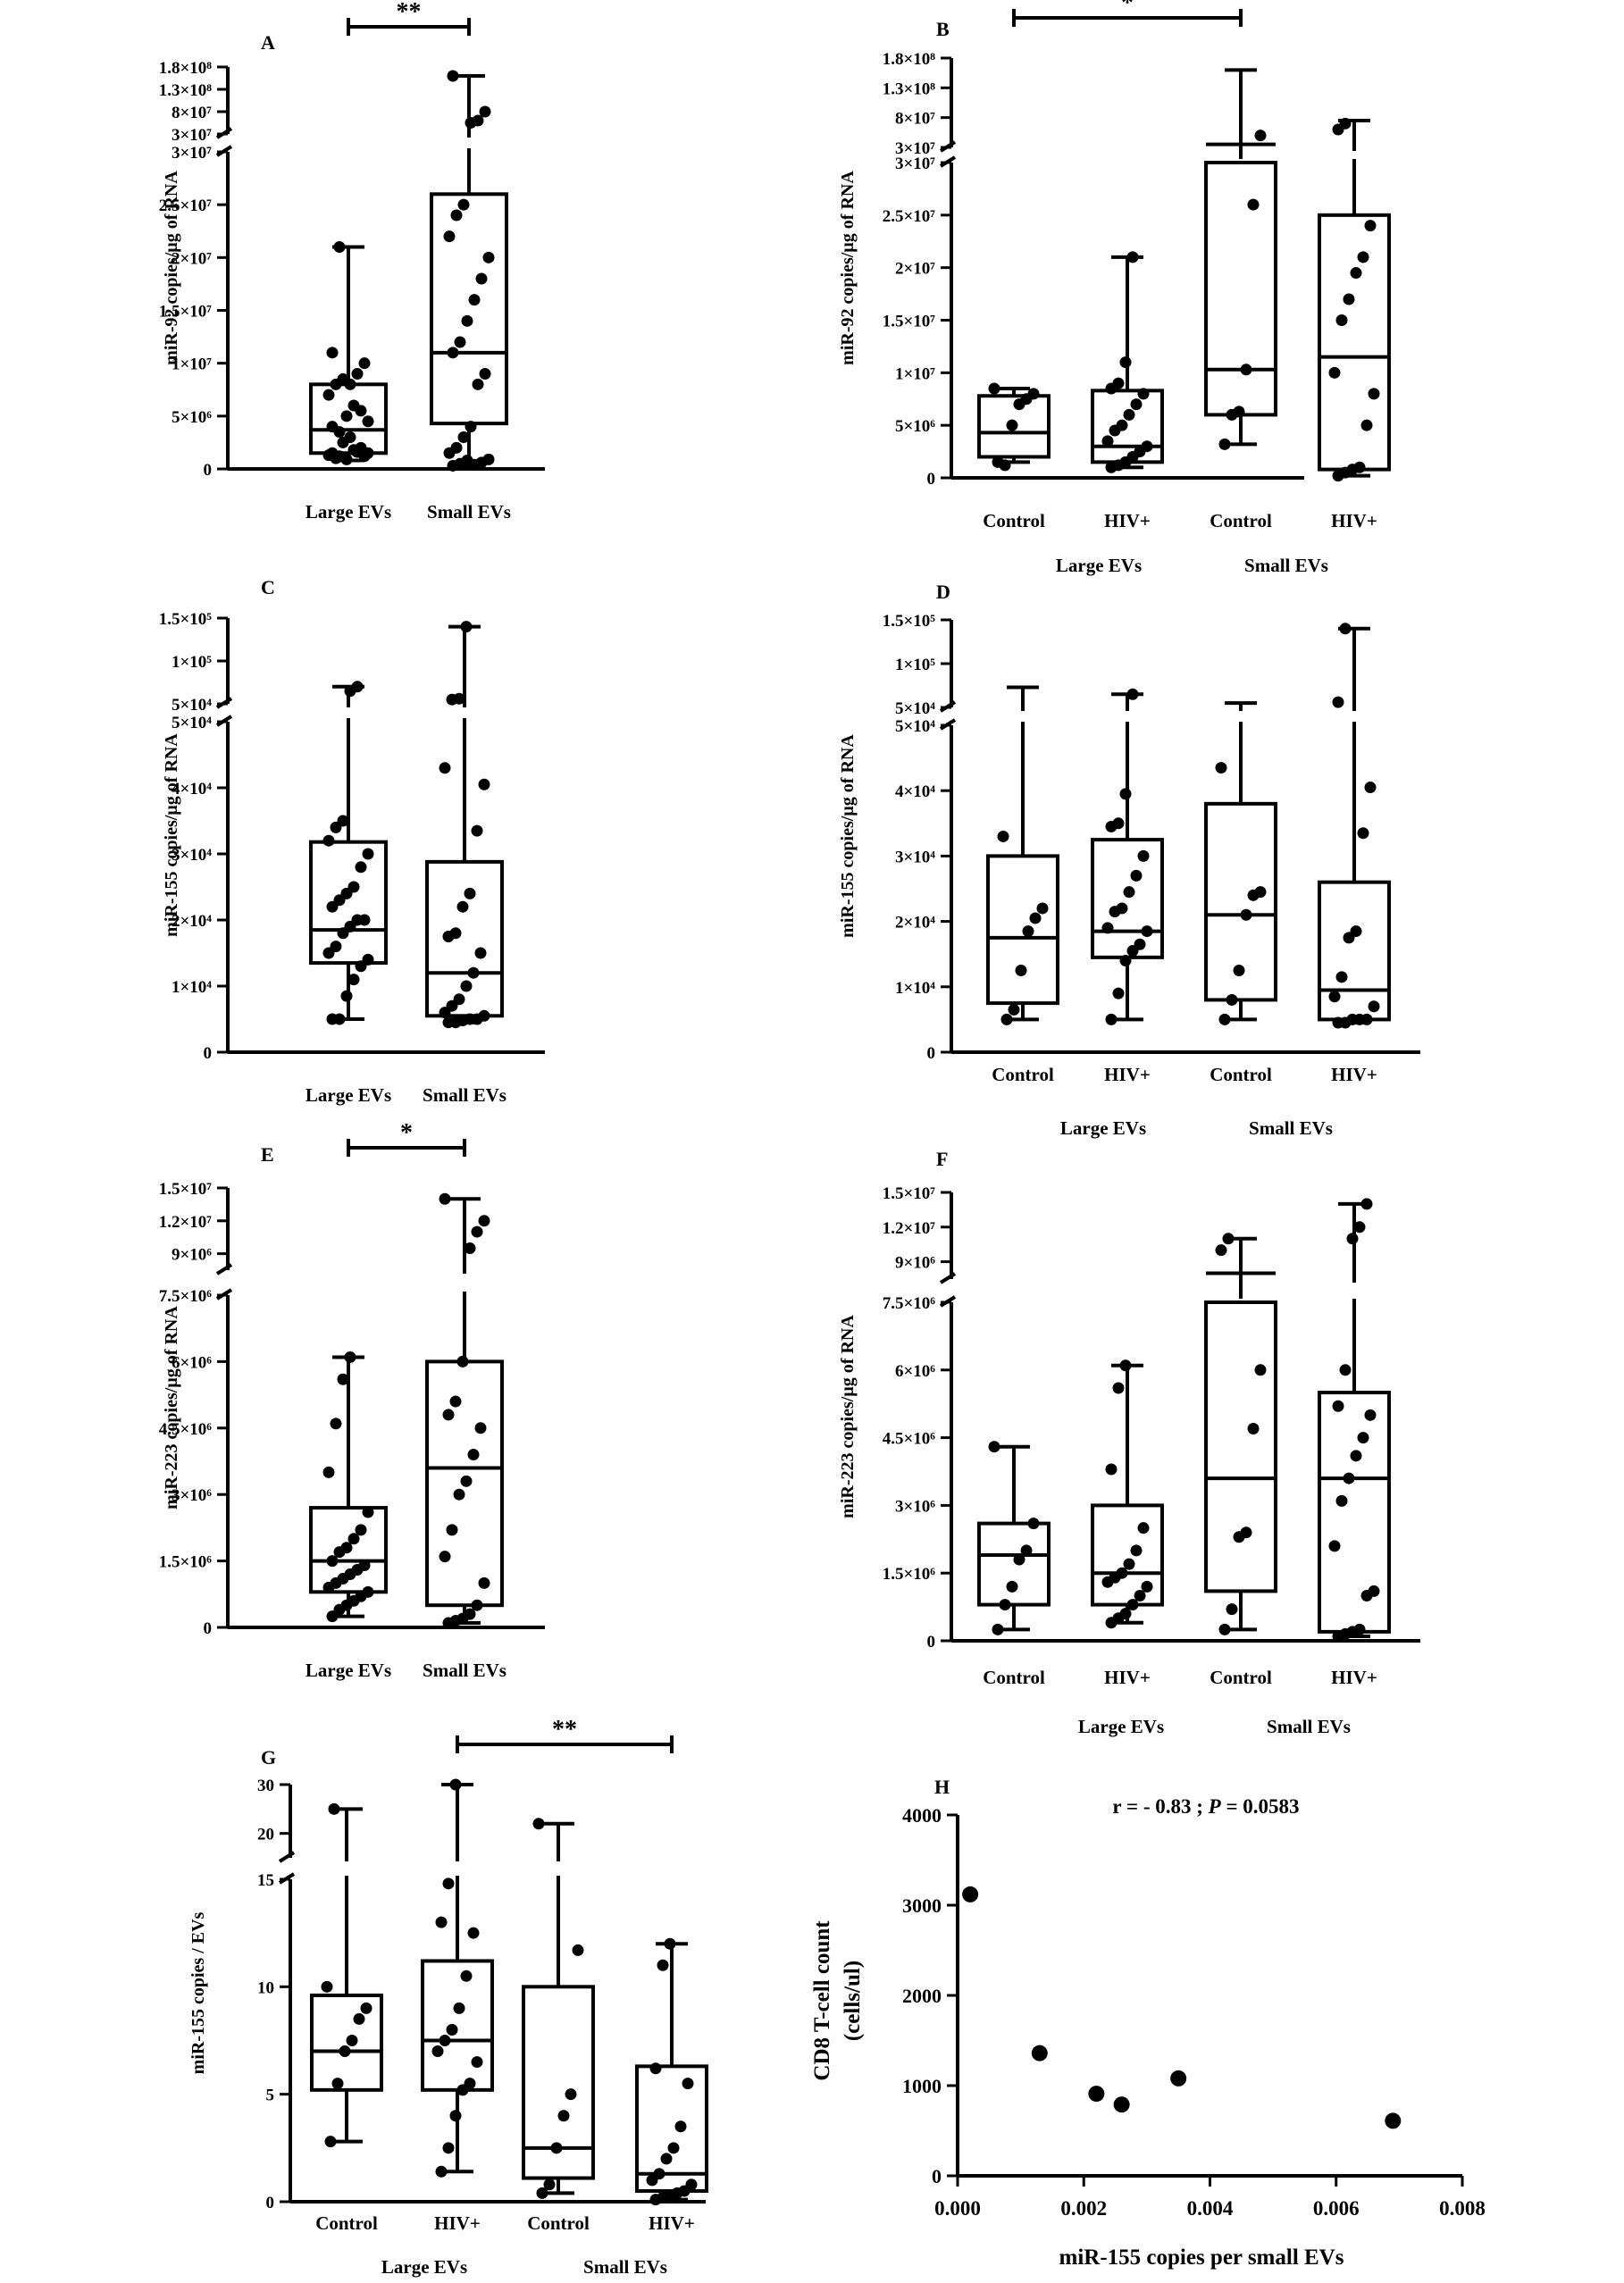 Image resolution: width=1624 pixels, height=2283 pixels. What do you see at coordinates (909, 1574) in the screenshot?
I see `y-tick-label: 1.5×10⁶` at bounding box center [909, 1574].